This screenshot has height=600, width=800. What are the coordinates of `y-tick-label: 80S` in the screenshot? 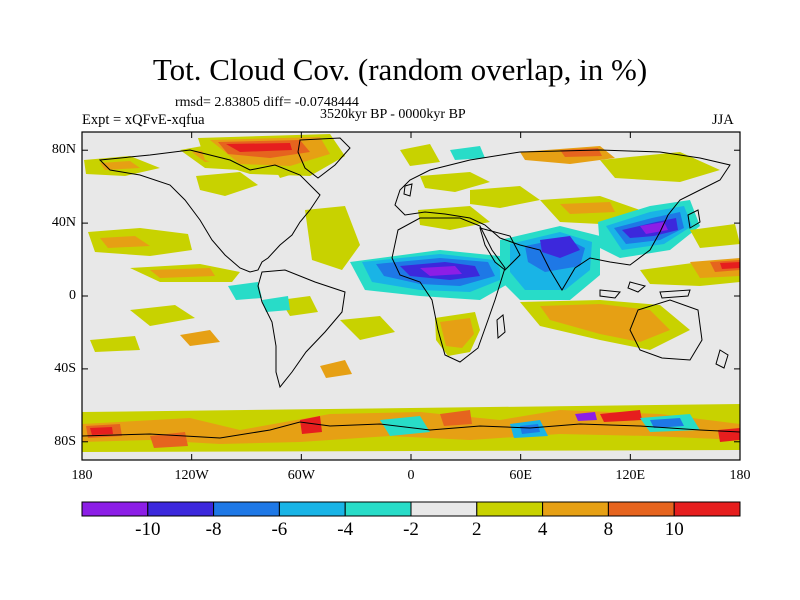 It's located at (65, 441).